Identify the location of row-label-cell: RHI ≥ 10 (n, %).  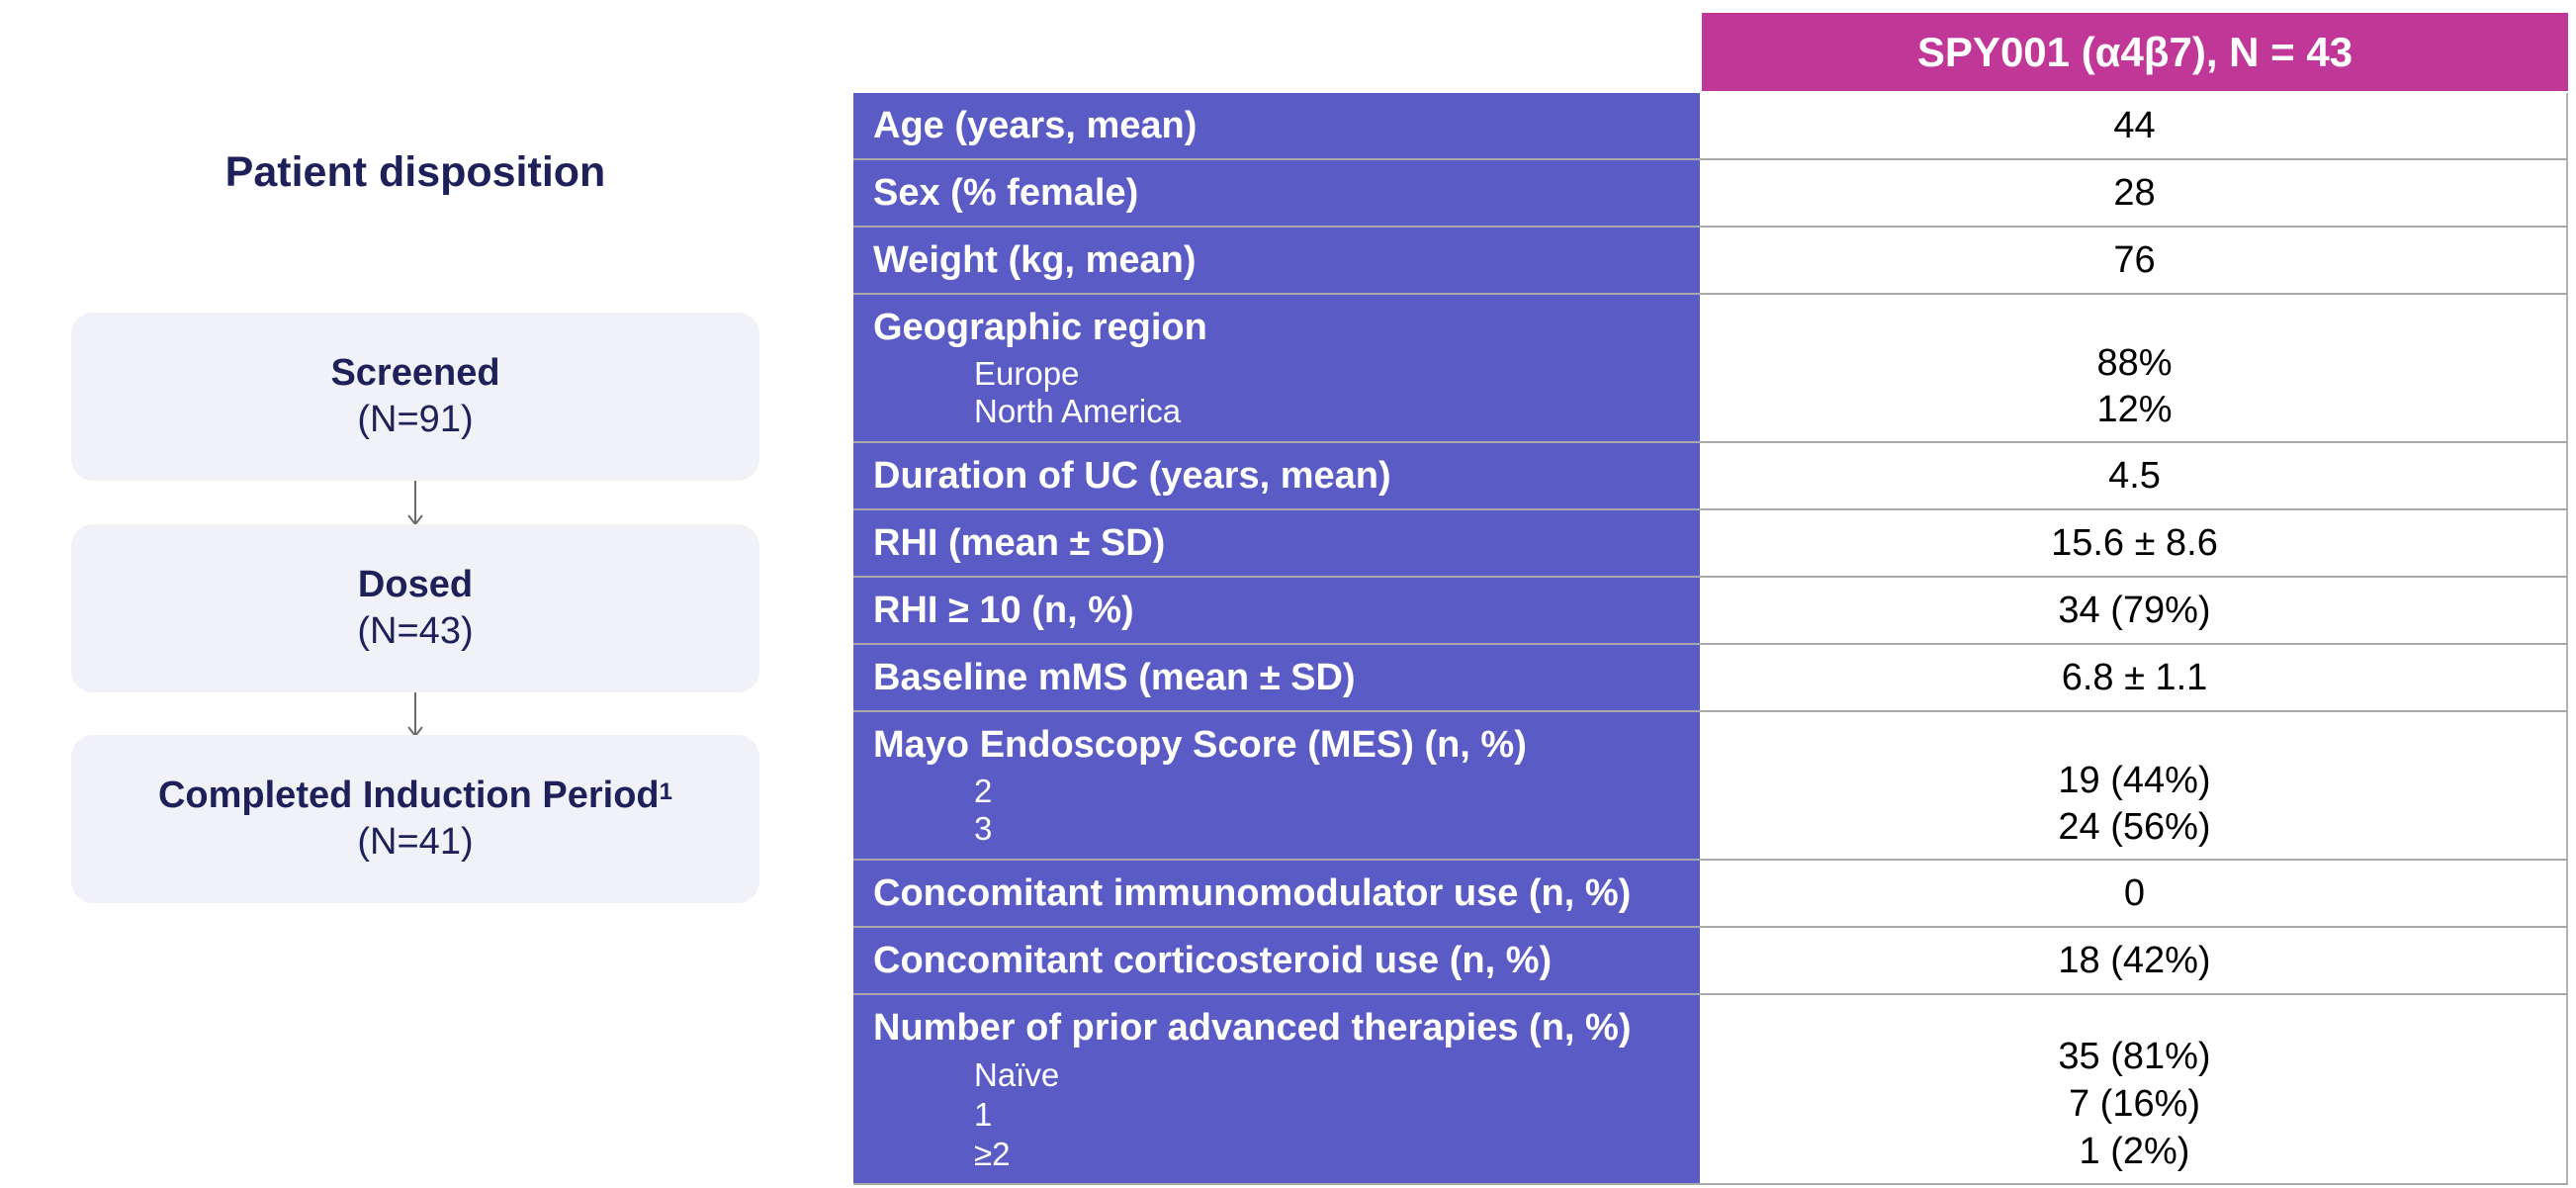
(1276, 611).